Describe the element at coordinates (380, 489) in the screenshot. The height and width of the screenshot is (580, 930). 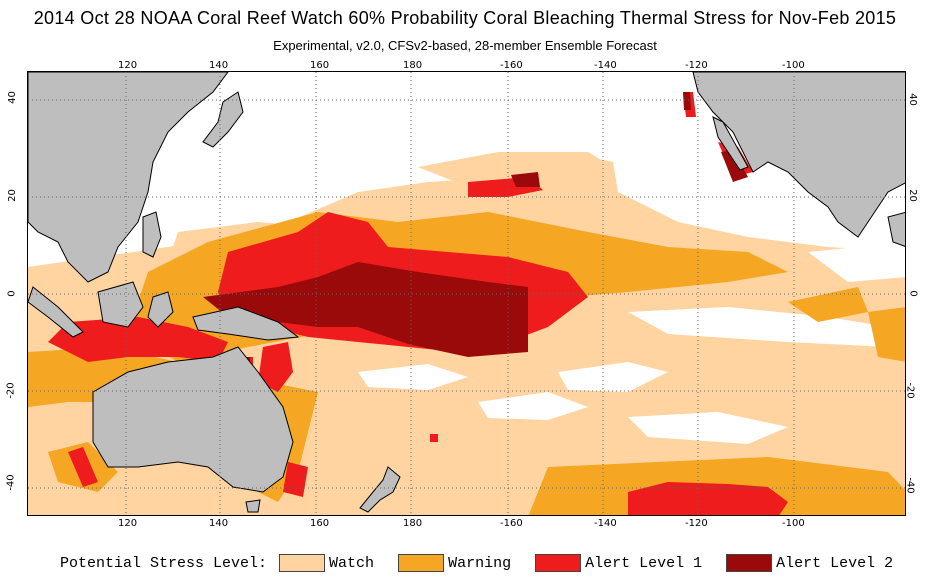
I see `new-zealand-land` at that location.